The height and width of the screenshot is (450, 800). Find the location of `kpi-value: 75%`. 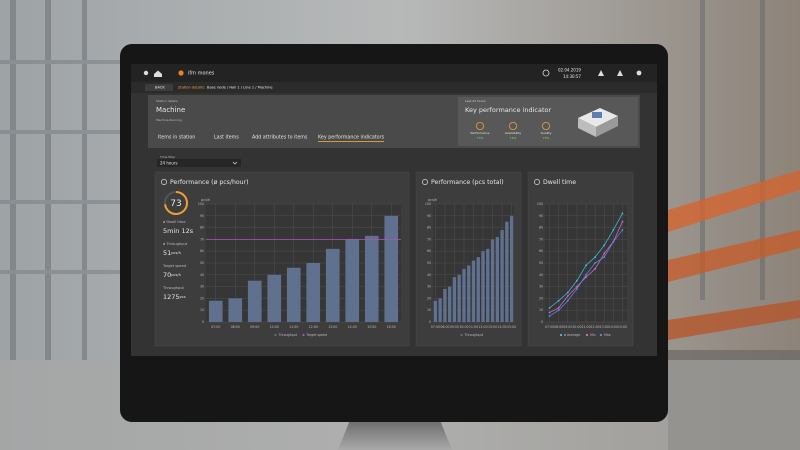

kpi-value: 75% is located at coordinates (513, 138).